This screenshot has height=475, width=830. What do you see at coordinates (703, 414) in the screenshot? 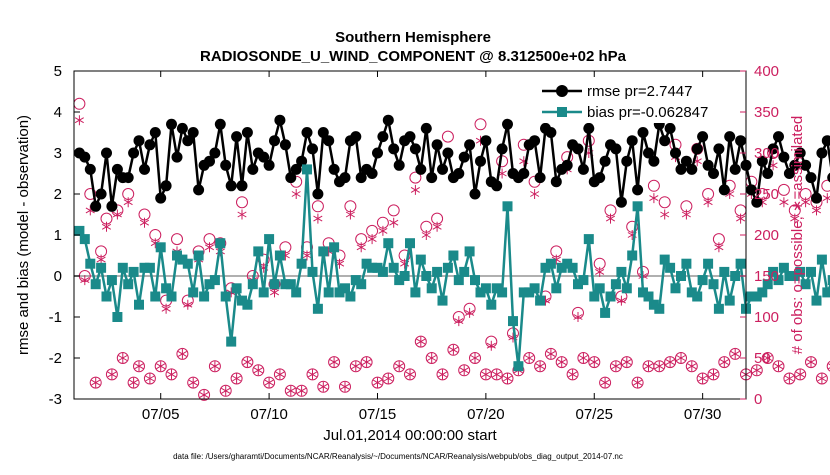
I see `x-tick-label: 07/30` at bounding box center [703, 414].